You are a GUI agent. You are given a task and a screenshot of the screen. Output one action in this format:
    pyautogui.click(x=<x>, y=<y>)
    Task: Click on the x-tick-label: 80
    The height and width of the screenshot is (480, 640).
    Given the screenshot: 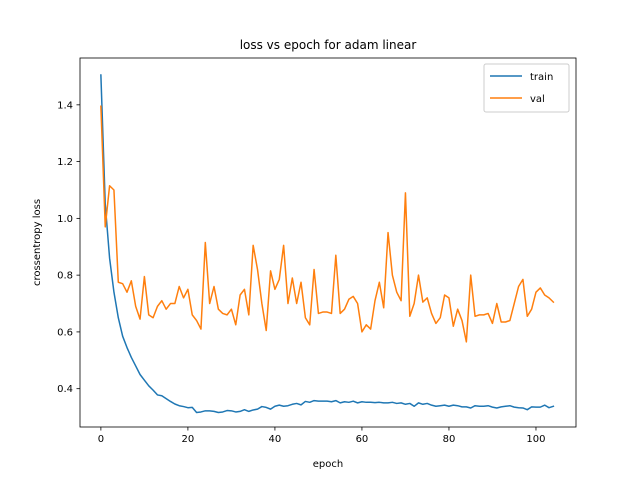 What is the action you would take?
    pyautogui.click(x=449, y=439)
    